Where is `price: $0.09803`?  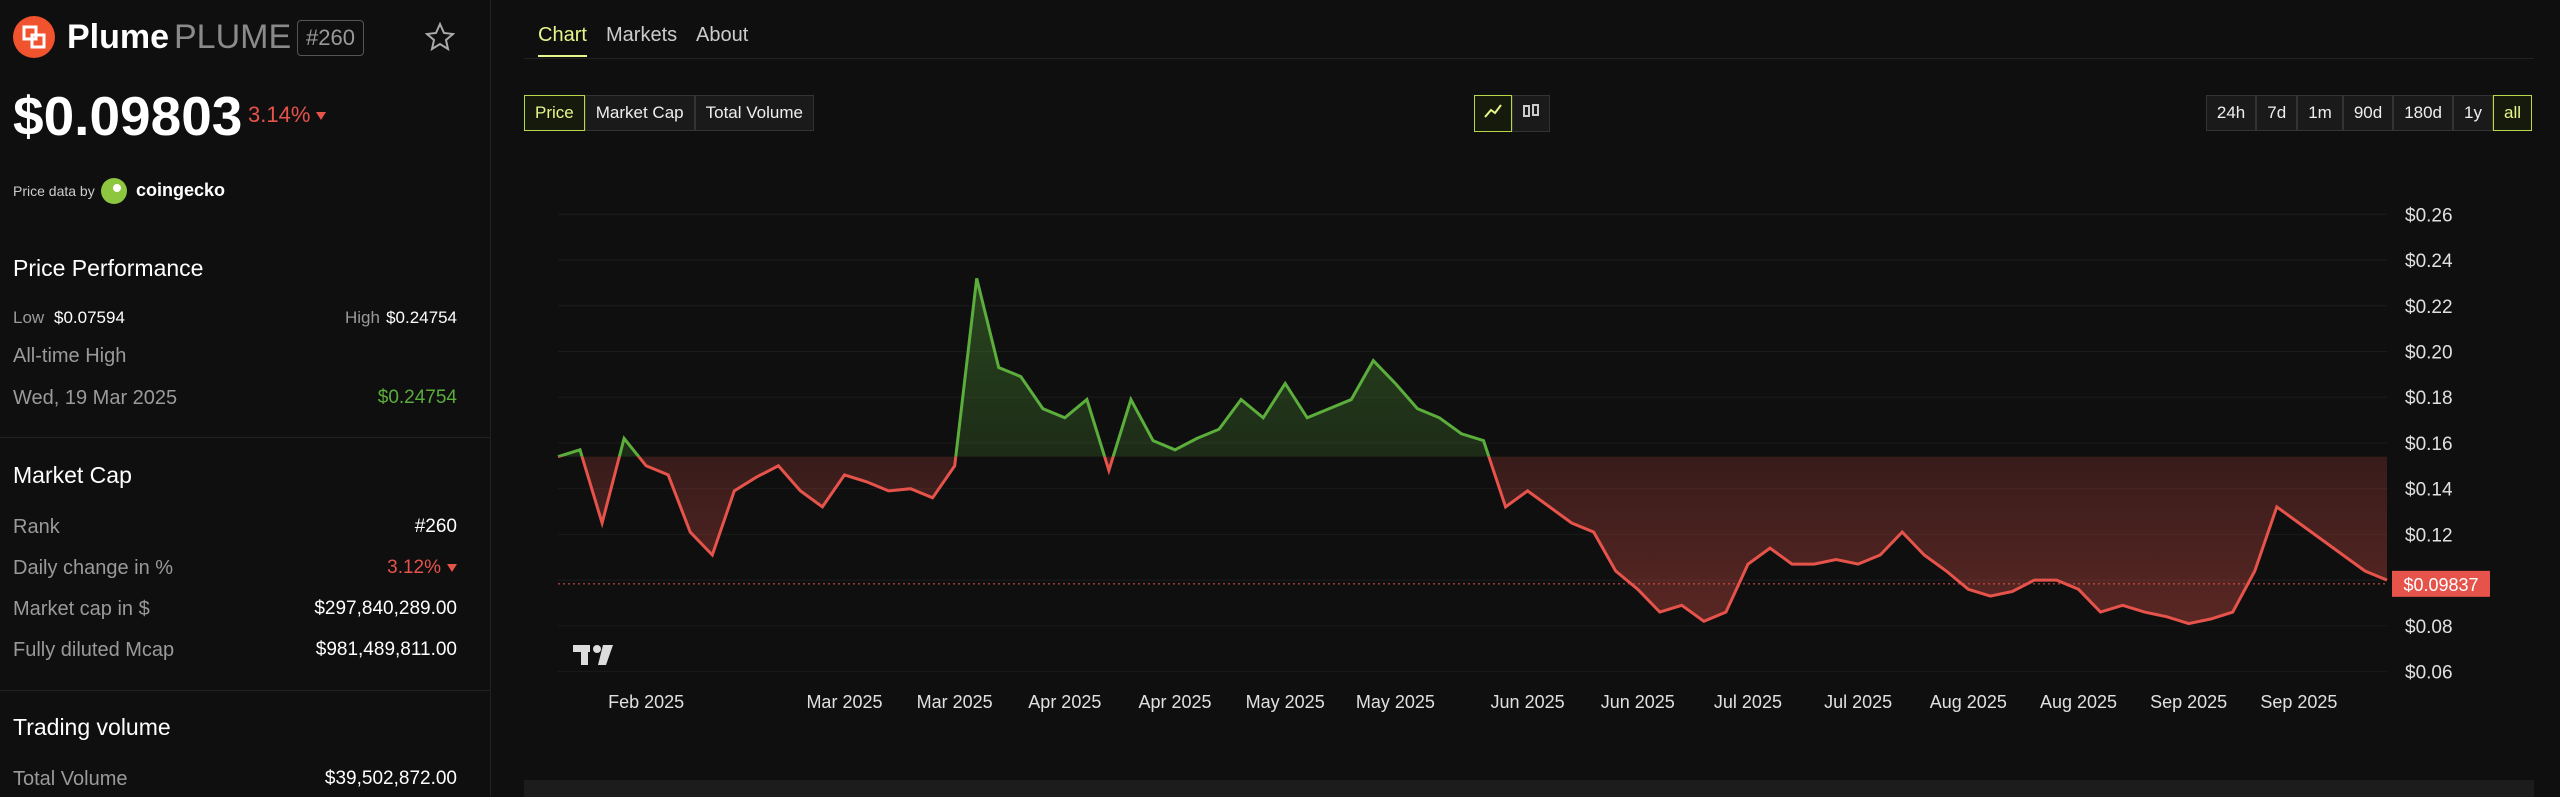
price: $0.09803 is located at coordinates (128, 116).